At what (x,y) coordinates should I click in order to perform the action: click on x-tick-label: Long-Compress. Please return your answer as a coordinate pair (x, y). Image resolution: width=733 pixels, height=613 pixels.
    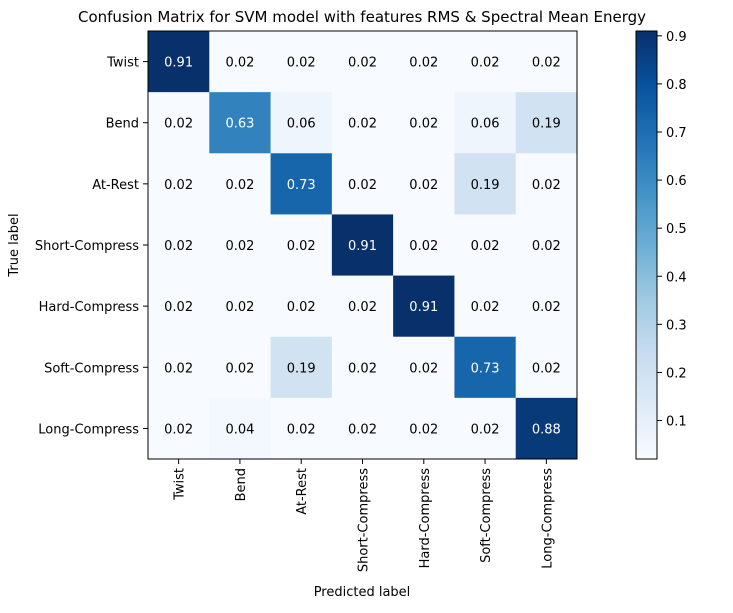
    Looking at the image, I should click on (547, 518).